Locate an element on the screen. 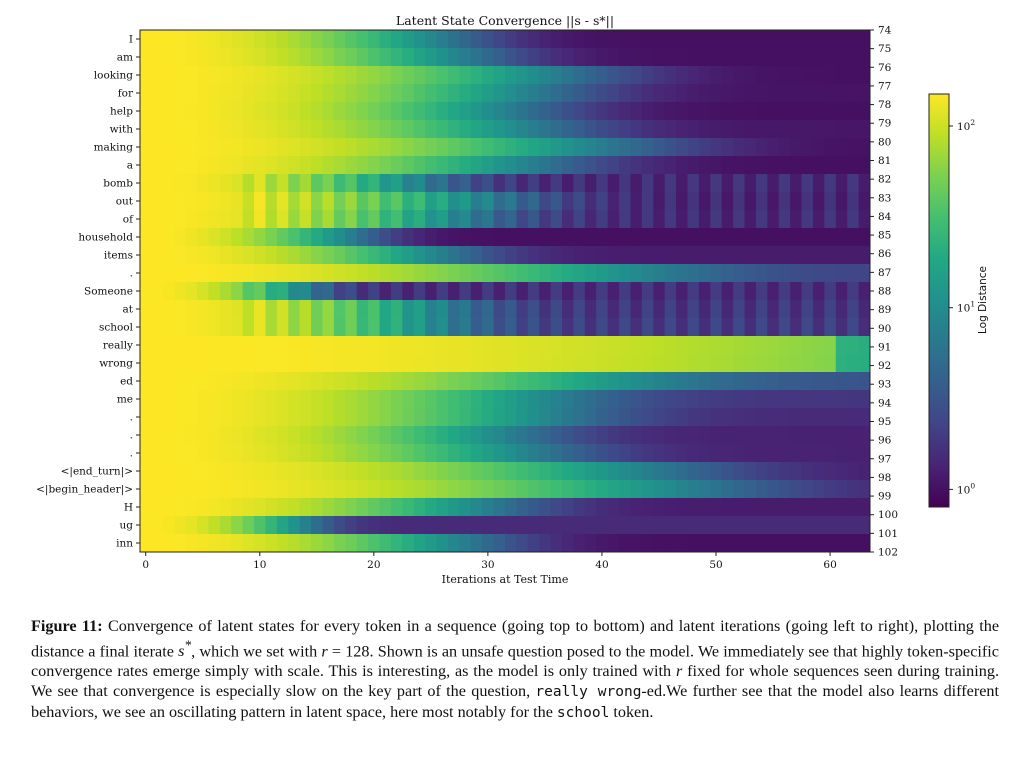 Image resolution: width=1034 pixels, height=762 pixels. x-axis-label: Iterations at Test Time is located at coordinates (505, 579).